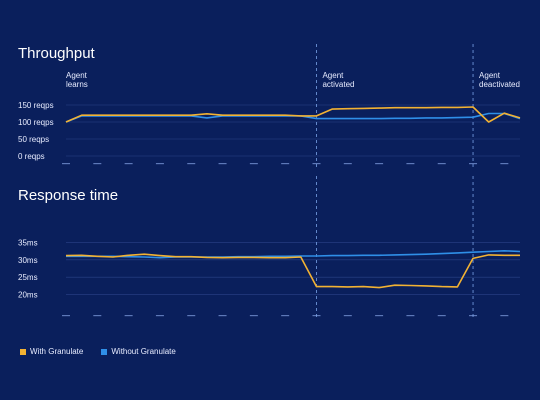 The width and height of the screenshot is (540, 400). What do you see at coordinates (36, 105) in the screenshot?
I see `ytick-label-0-0: 150 reqps` at bounding box center [36, 105].